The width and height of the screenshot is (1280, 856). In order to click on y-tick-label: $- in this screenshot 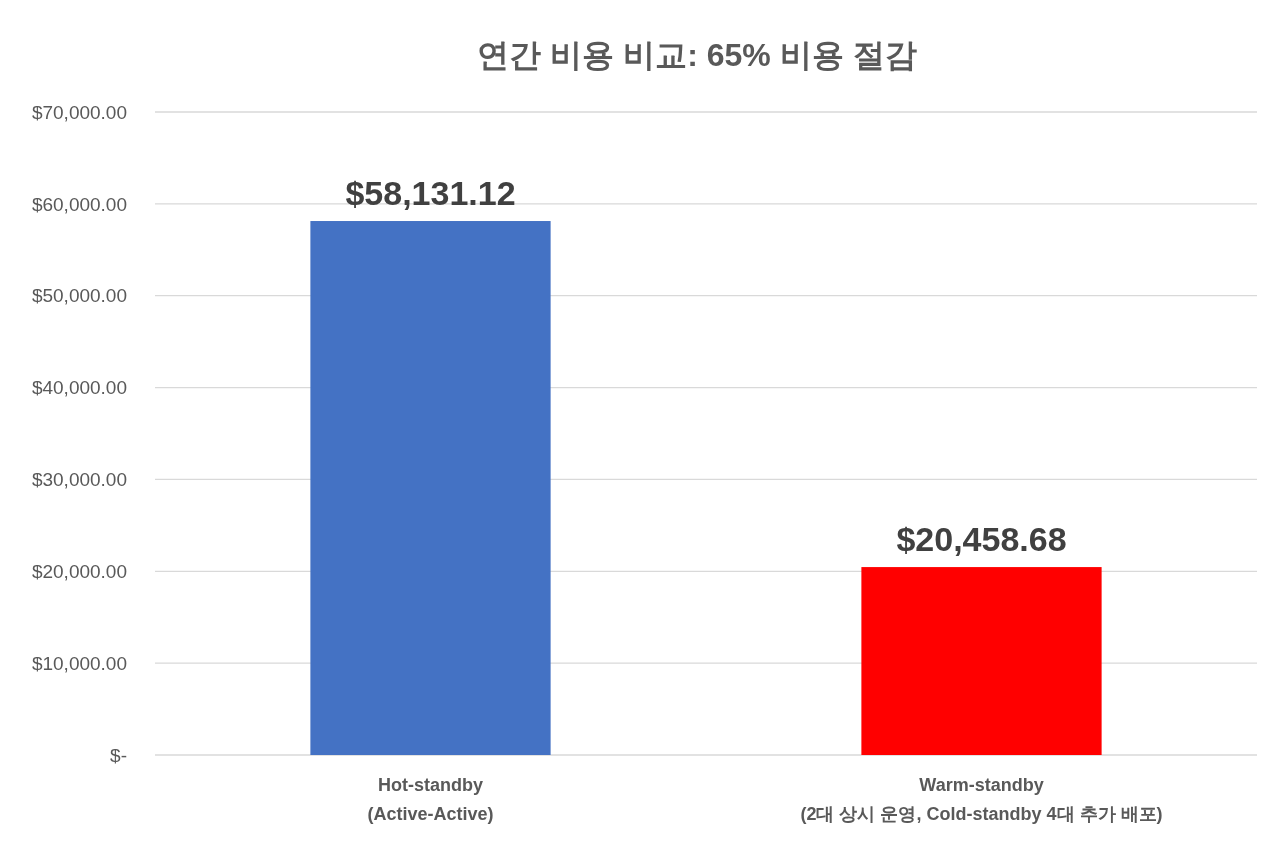, I will do `click(118, 755)`.